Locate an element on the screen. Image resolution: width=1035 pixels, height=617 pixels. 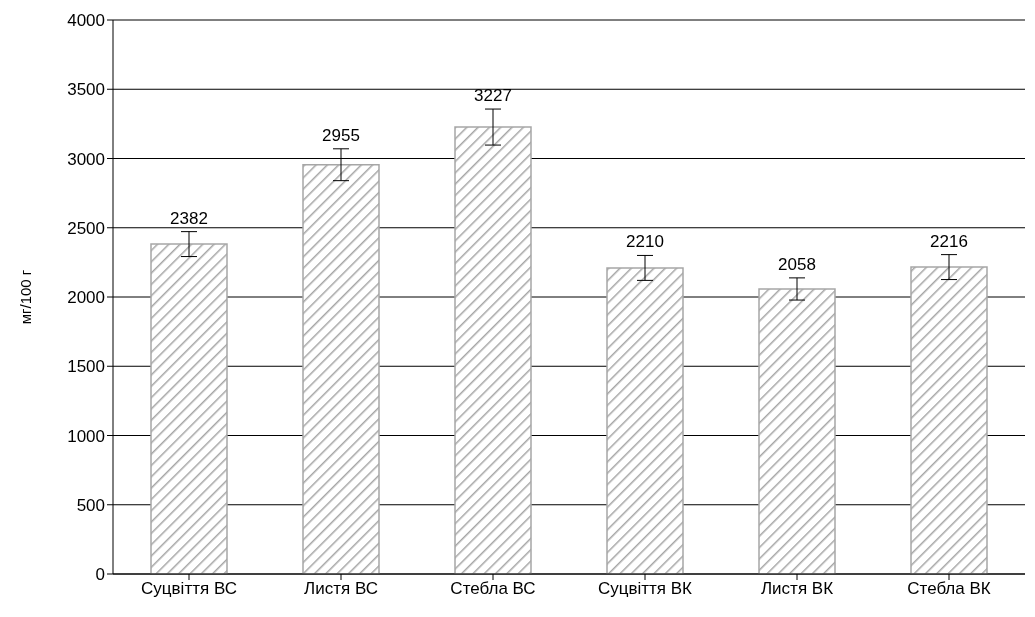
data-label: 3227 is located at coordinates (493, 96).